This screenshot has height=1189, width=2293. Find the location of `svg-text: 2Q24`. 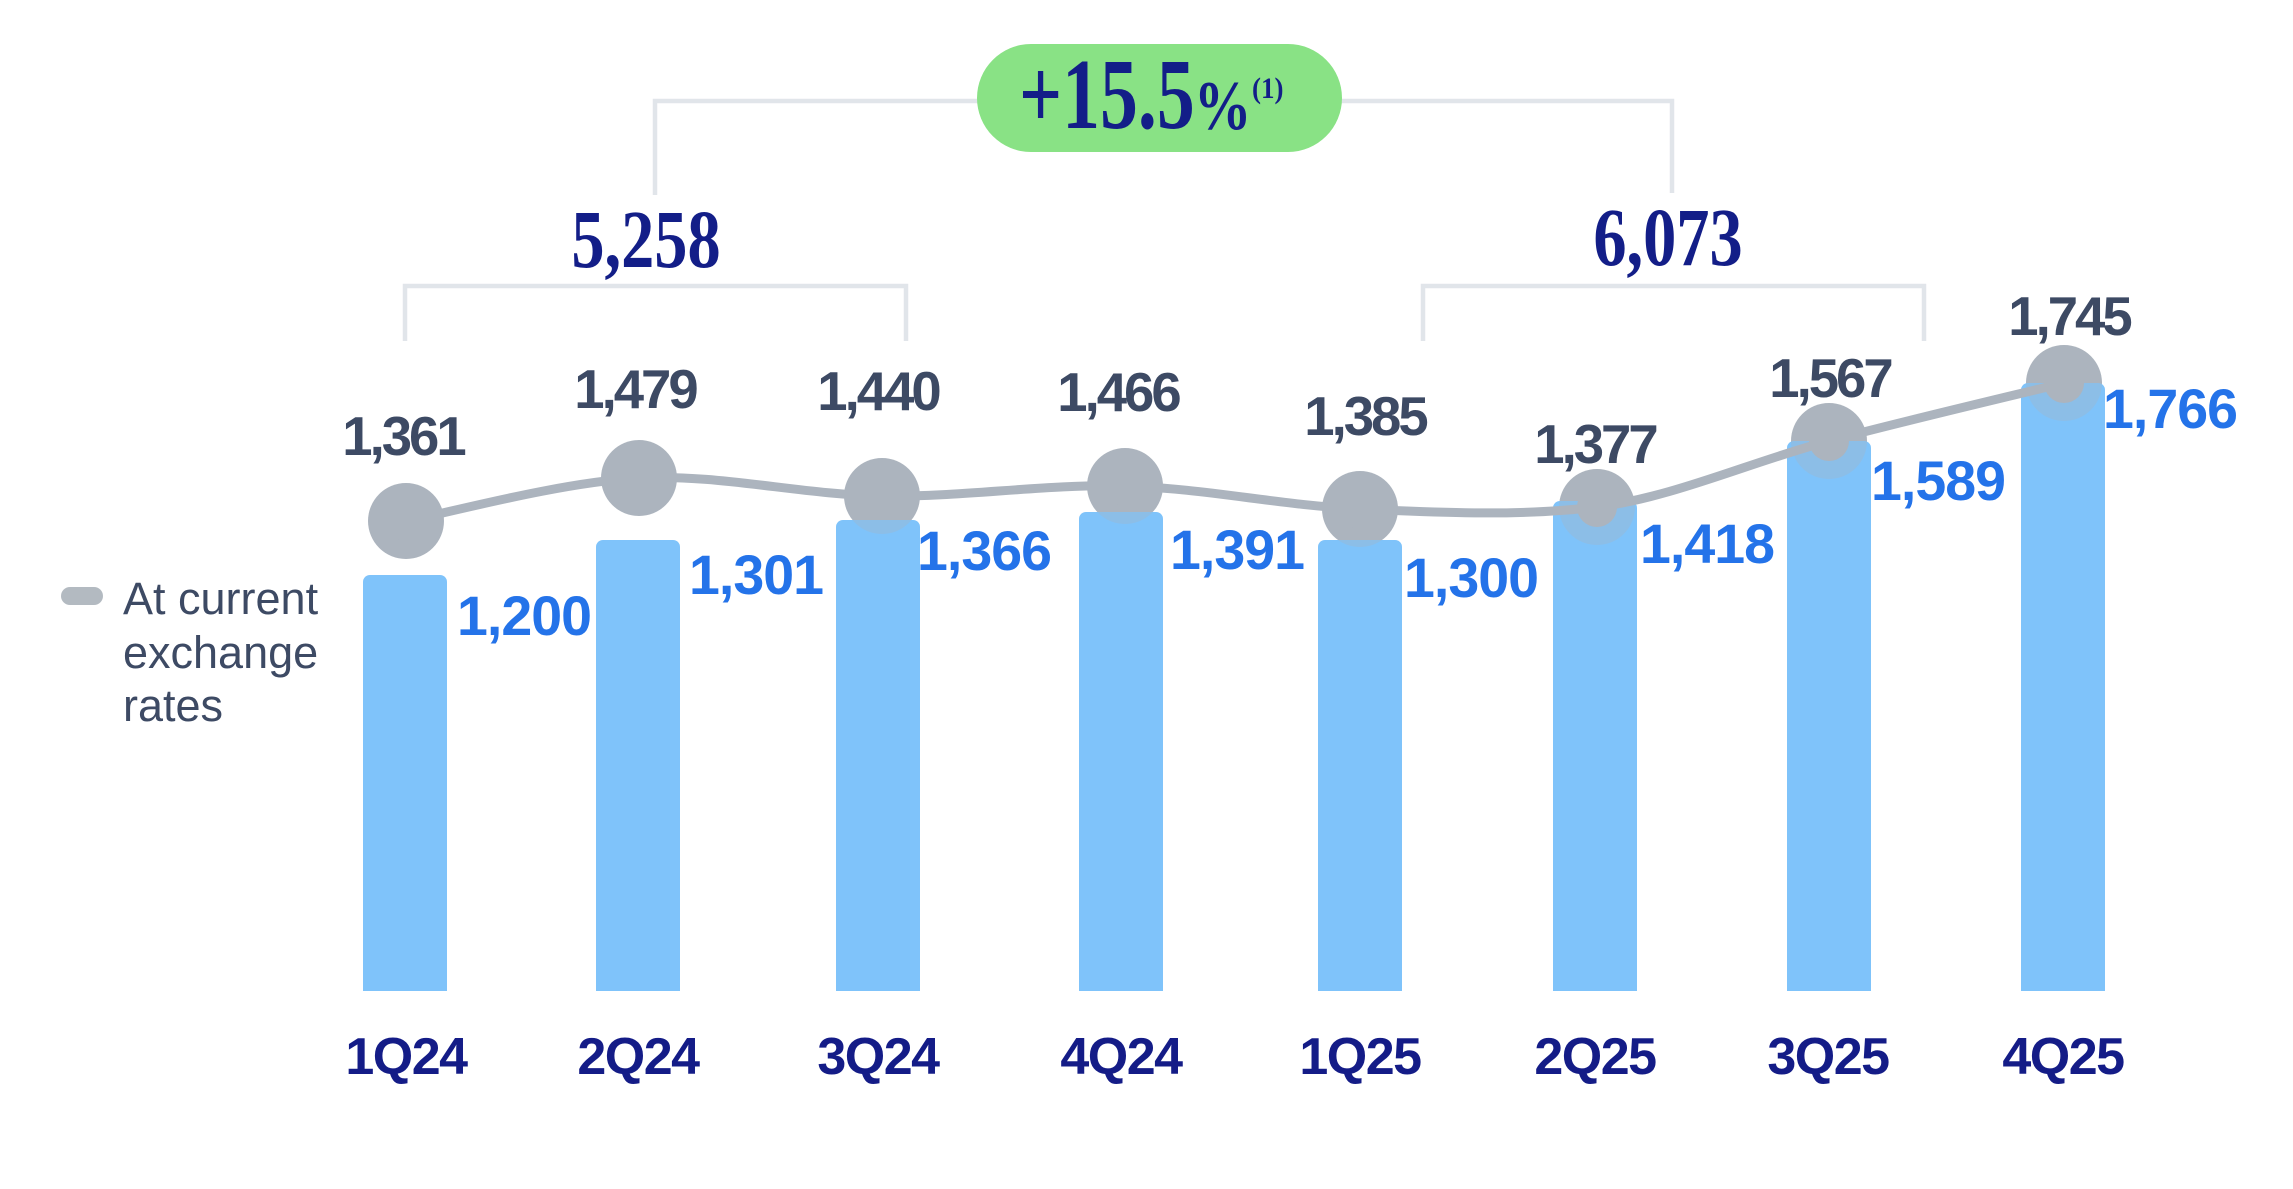

svg-text: 2Q24 is located at coordinates (638, 1057).